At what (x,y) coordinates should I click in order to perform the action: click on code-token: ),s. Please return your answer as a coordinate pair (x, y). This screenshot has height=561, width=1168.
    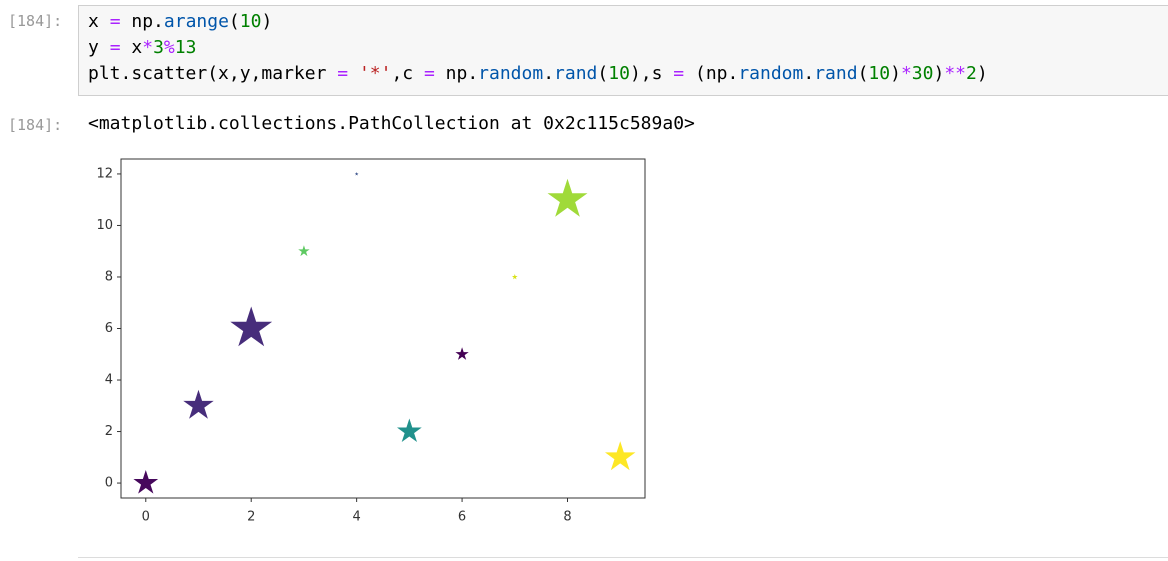
    Looking at the image, I should click on (651, 73).